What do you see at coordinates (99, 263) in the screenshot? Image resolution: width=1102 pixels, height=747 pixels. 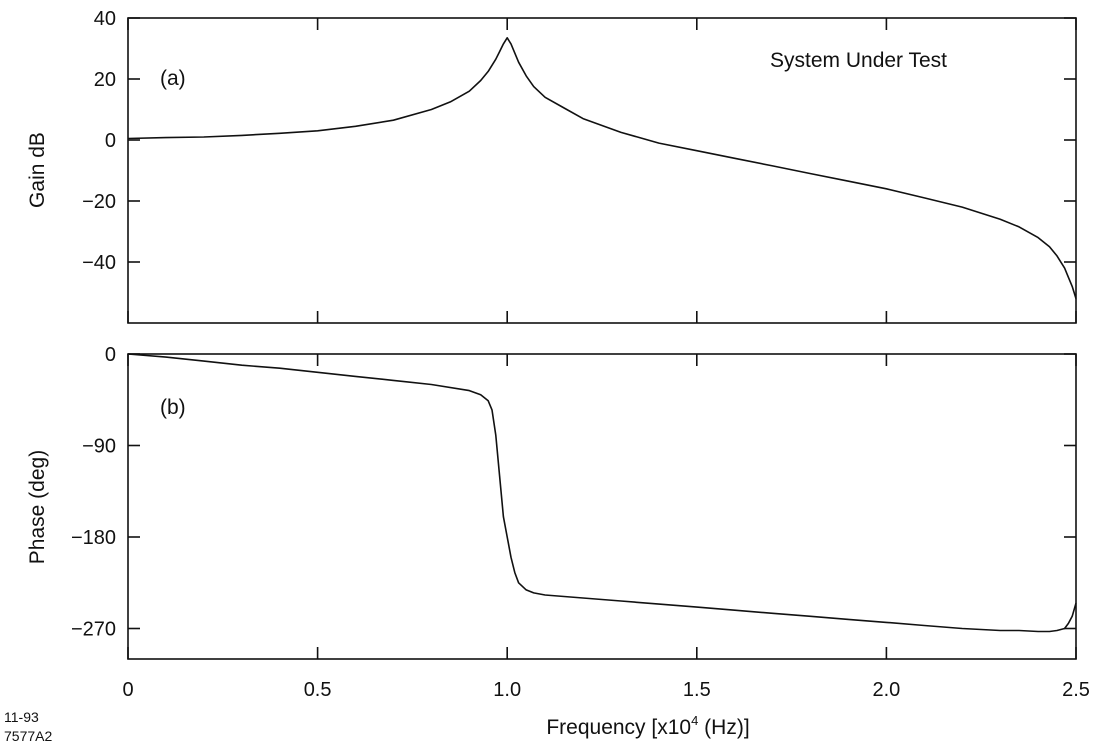 I see `gain-ytick-label: −40` at bounding box center [99, 263].